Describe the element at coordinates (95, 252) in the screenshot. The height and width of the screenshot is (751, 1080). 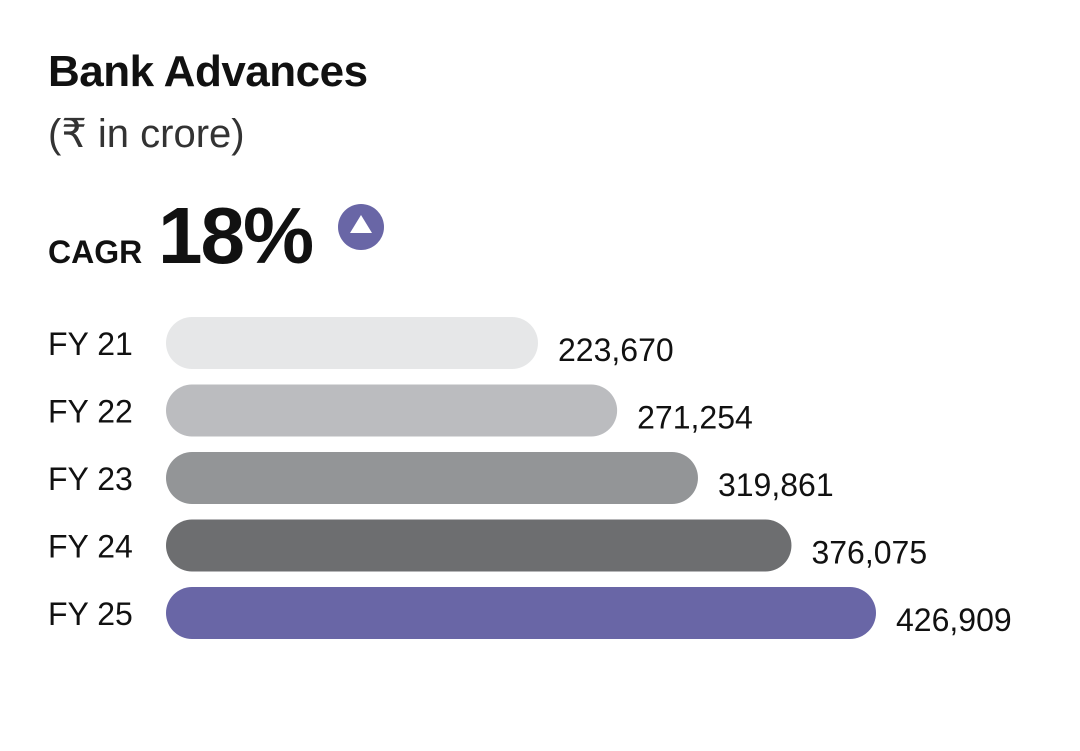
I see `cagr-label: CAGR` at that location.